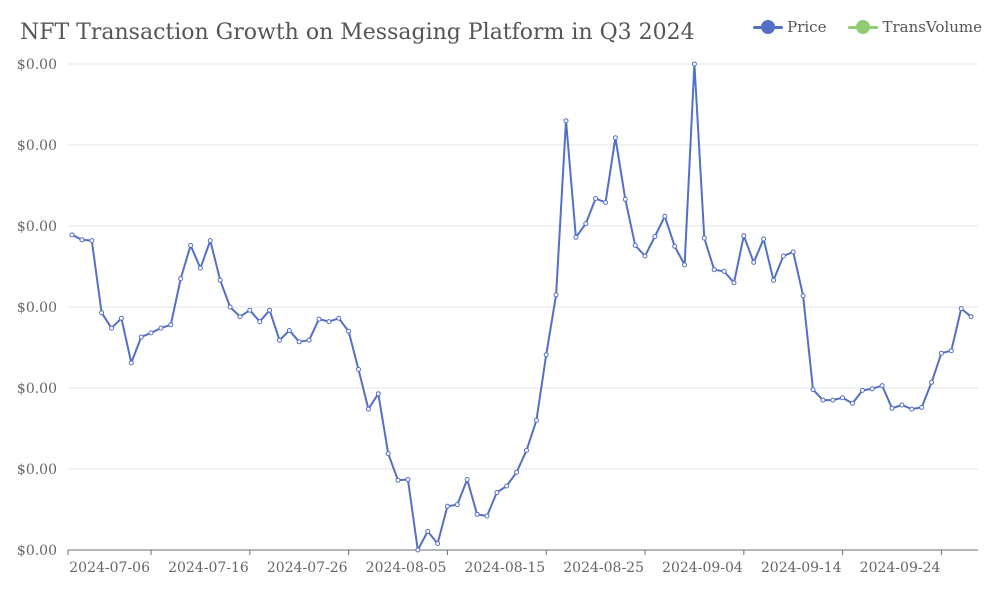  What do you see at coordinates (307, 568) in the screenshot?
I see `x-tick-label: 2024-07-26` at bounding box center [307, 568].